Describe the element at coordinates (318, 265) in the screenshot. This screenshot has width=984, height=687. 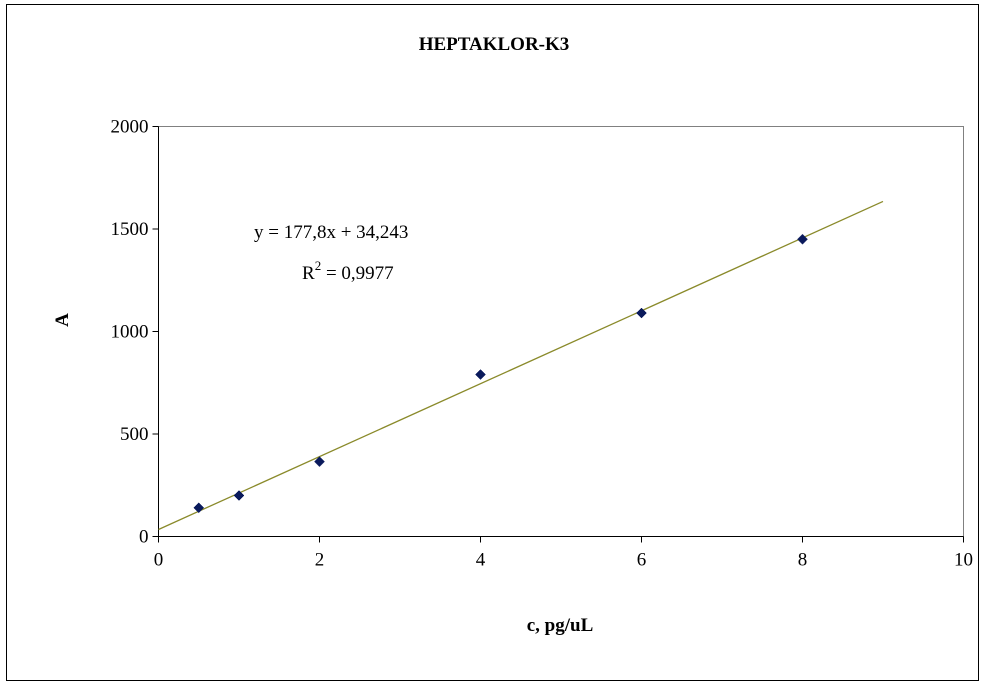
I see `r2-superscript: 2` at that location.